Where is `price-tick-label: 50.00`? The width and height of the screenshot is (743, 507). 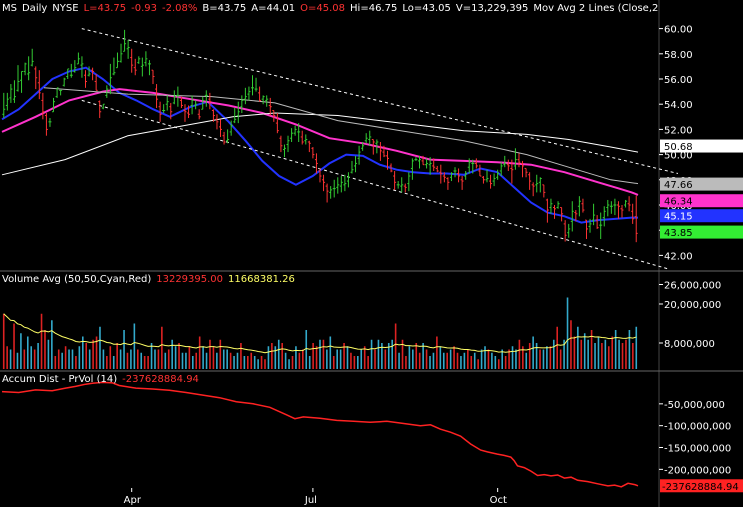
price-tick-label: 50.00 is located at coordinates (678, 156).